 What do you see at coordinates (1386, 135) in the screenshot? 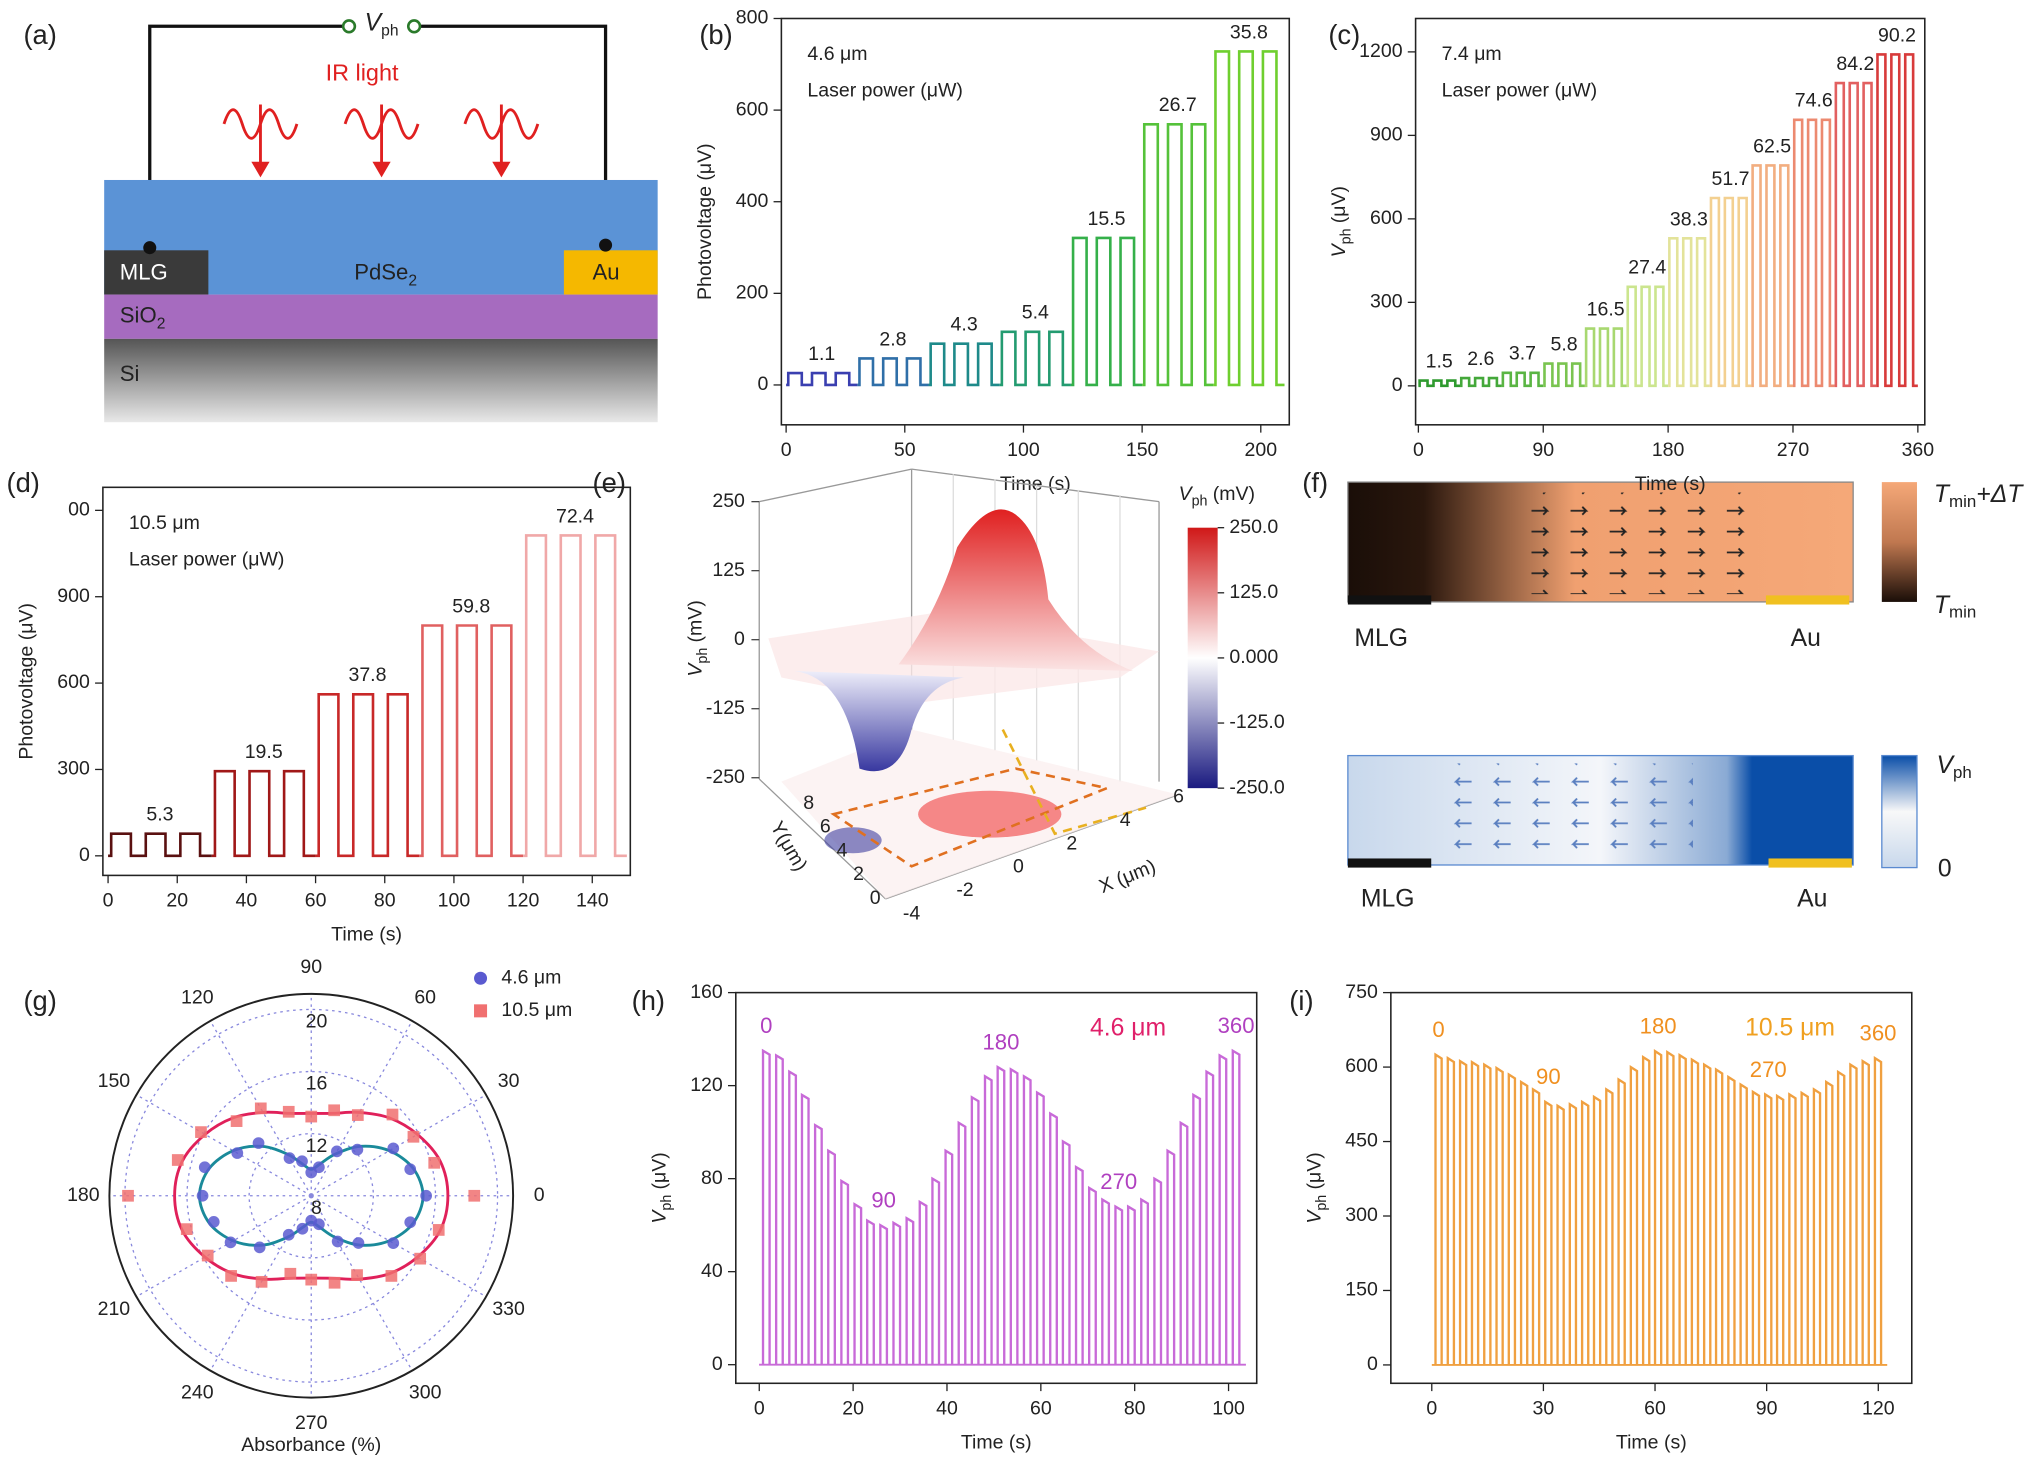
I see `y-tick-label: 900` at bounding box center [1386, 135].